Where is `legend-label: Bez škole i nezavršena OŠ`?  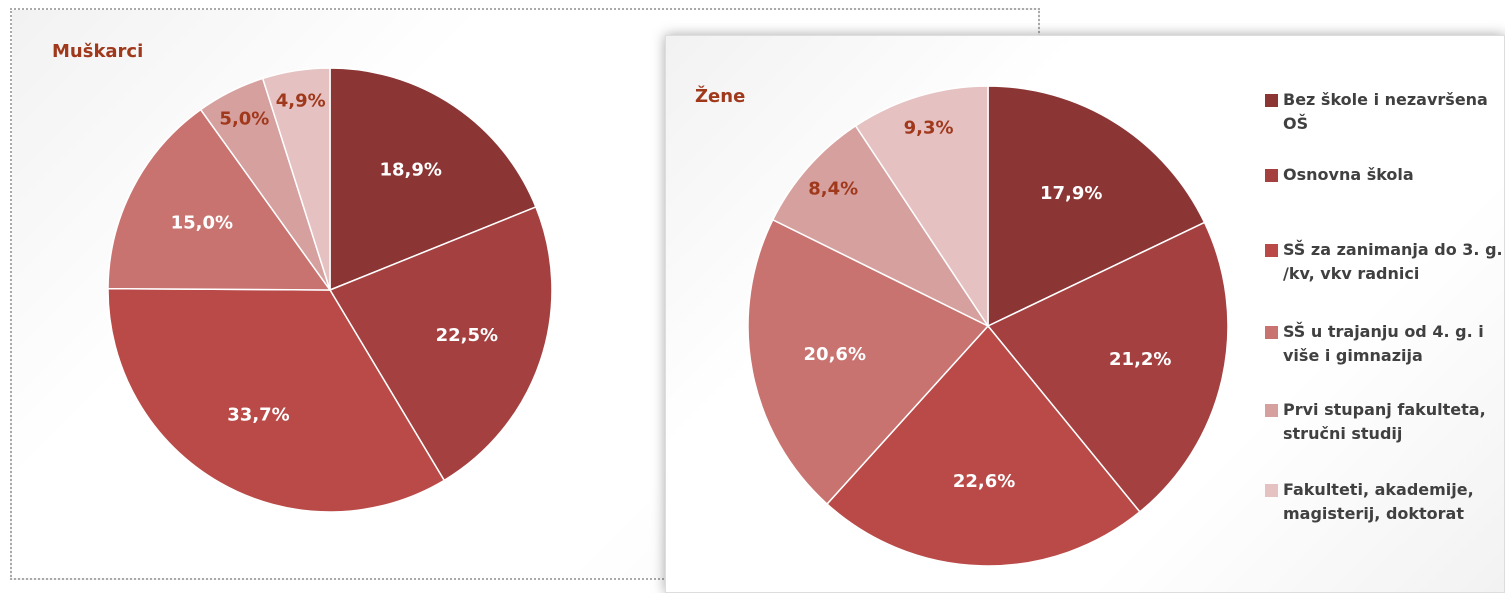 legend-label: Bez škole i nezavršena OŠ is located at coordinates (1385, 111).